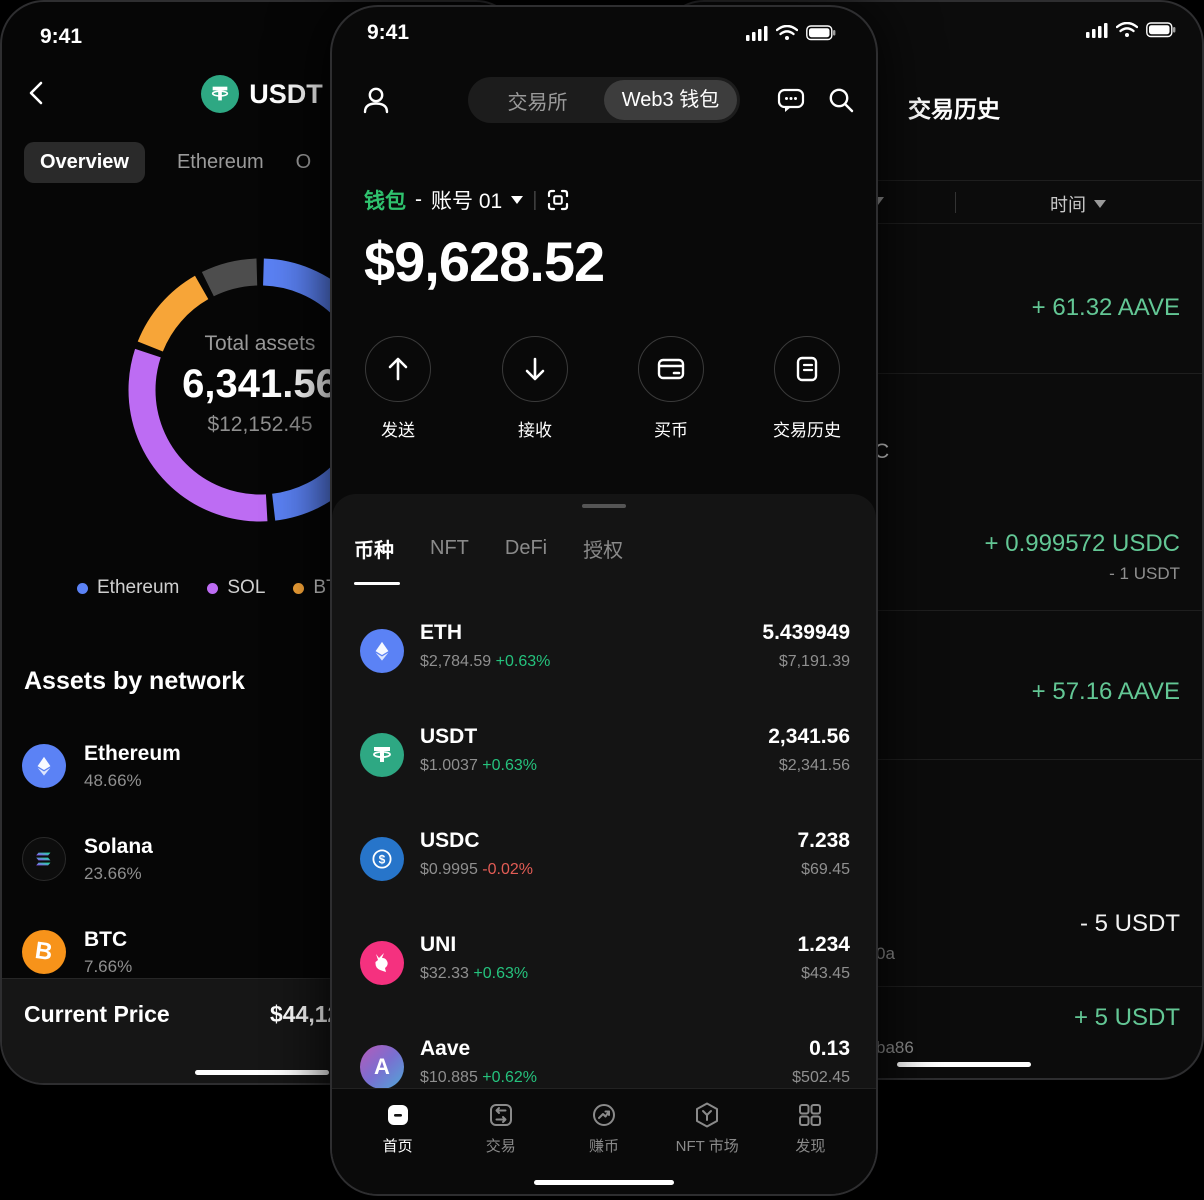 The width and height of the screenshot is (1204, 1200). Describe the element at coordinates (262, 859) in the screenshot. I see `network-row-solana: Solana 23.66%` at that location.